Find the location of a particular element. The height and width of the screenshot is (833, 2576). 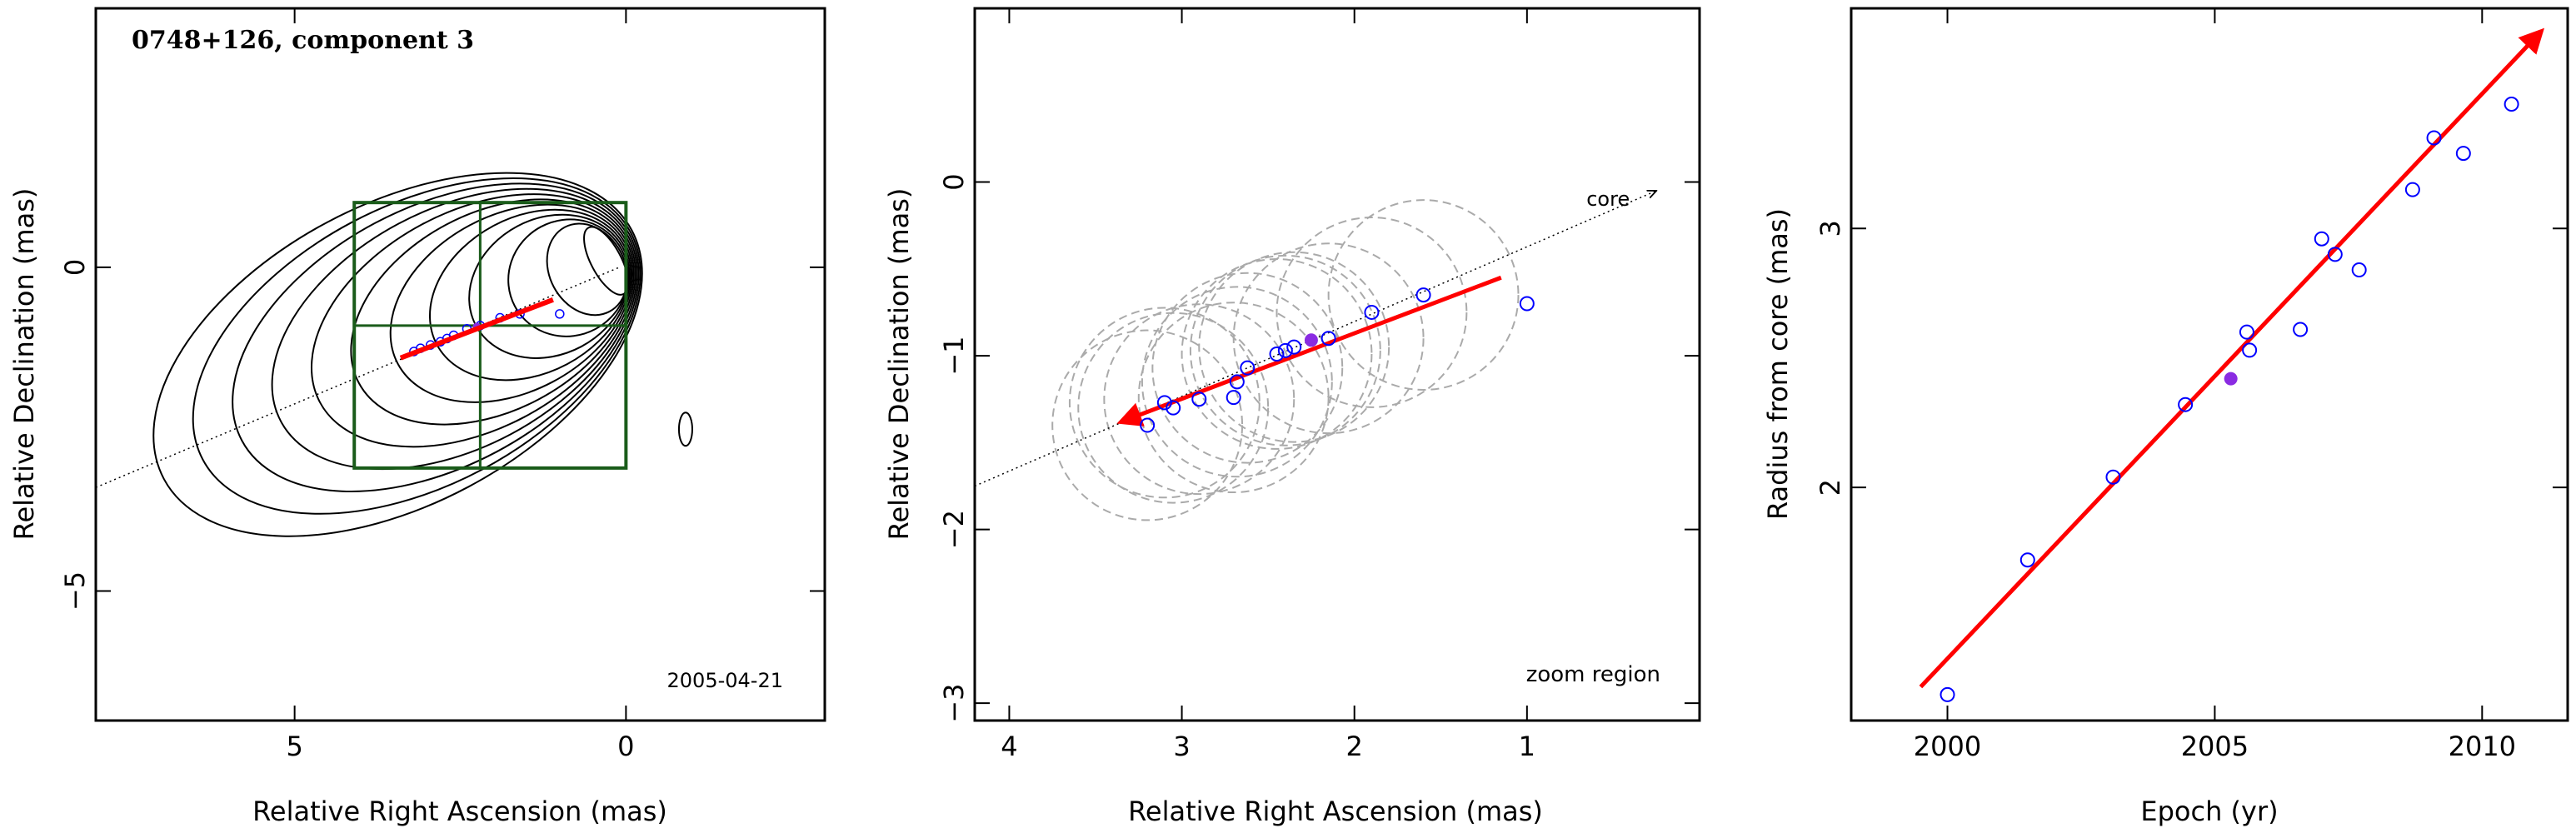

panel-middle-ytick-label: 0 is located at coordinates (954, 181).